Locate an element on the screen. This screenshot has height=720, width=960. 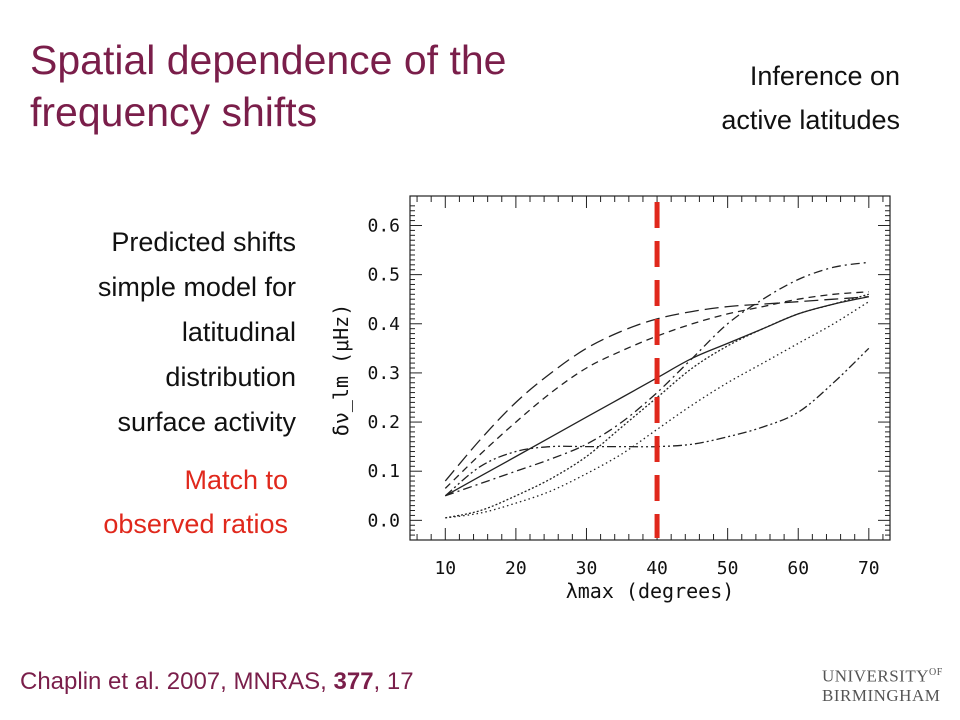
x-tick-label: 40 is located at coordinates (657, 568).